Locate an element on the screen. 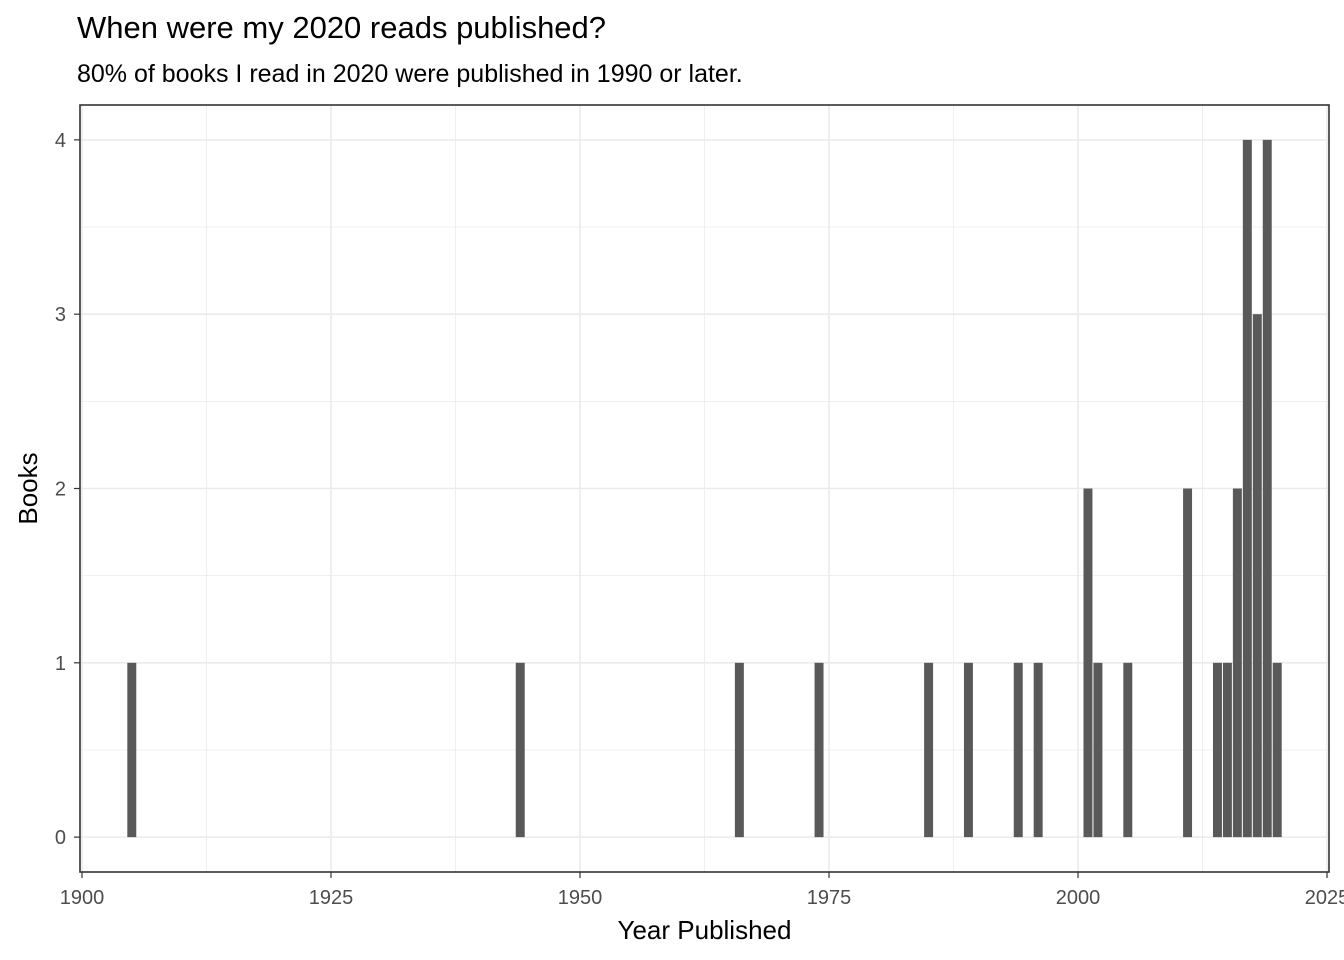 Image resolution: width=1344 pixels, height=960 pixels. x-tick-label: 1975 is located at coordinates (829, 898).